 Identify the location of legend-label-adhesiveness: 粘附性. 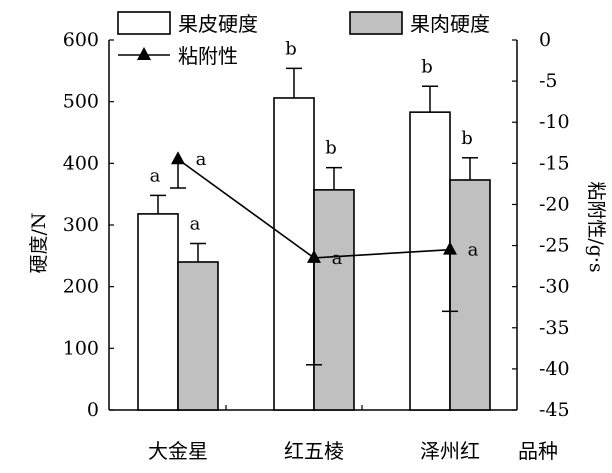
(208, 56).